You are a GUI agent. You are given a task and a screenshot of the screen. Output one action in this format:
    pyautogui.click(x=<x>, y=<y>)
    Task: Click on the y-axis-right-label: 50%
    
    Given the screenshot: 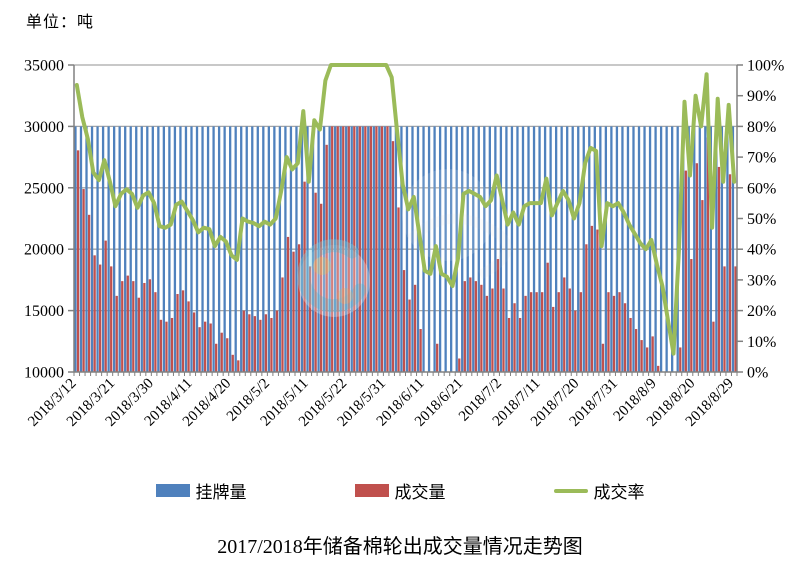 What is the action you would take?
    pyautogui.click(x=761, y=219)
    